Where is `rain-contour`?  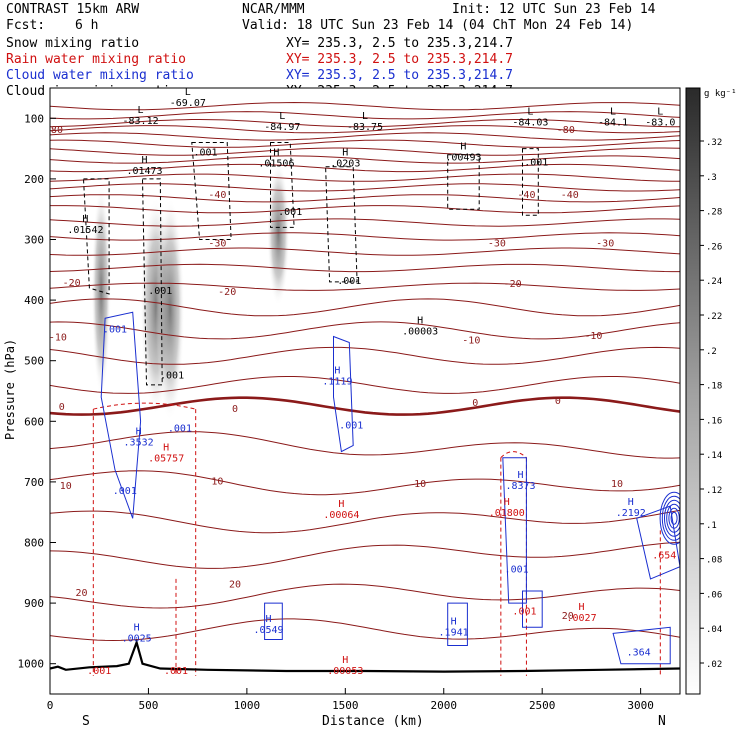
rain-contour is located at coordinates (513, 455).